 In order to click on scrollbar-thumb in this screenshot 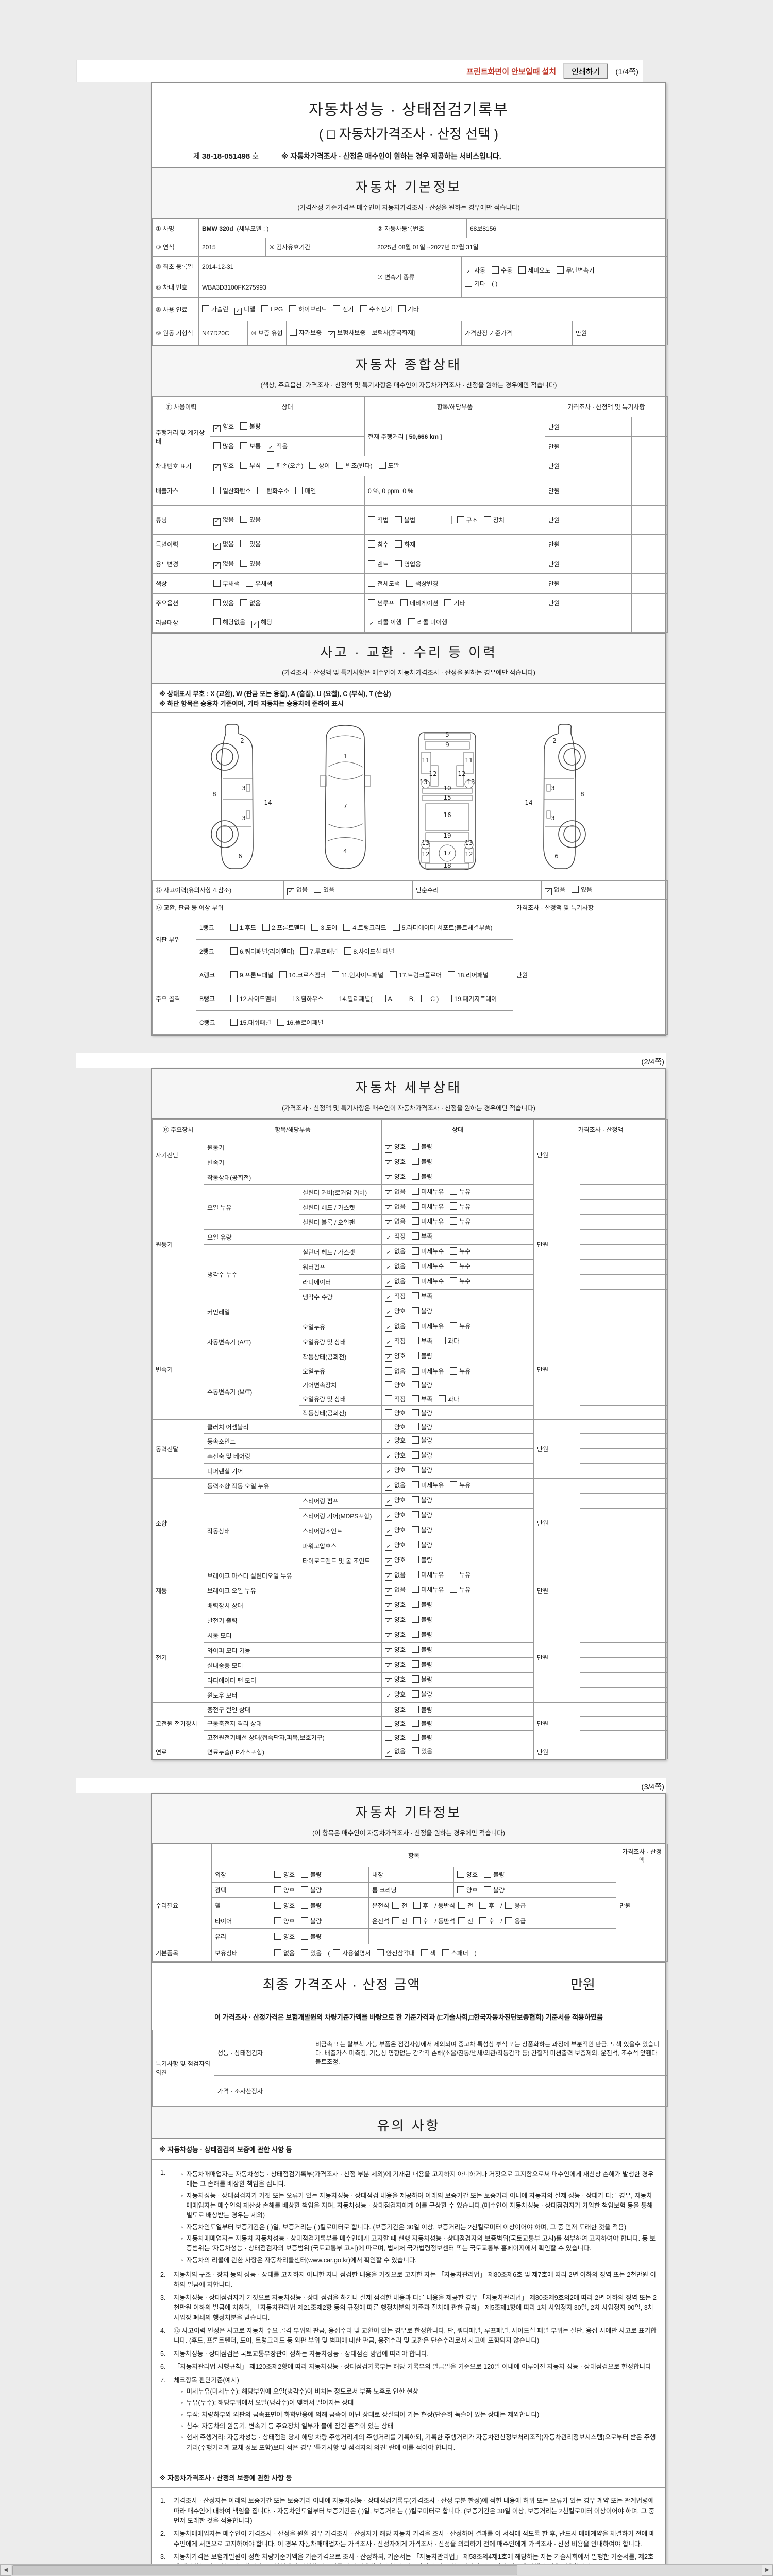, I will do `click(264, 2570)`.